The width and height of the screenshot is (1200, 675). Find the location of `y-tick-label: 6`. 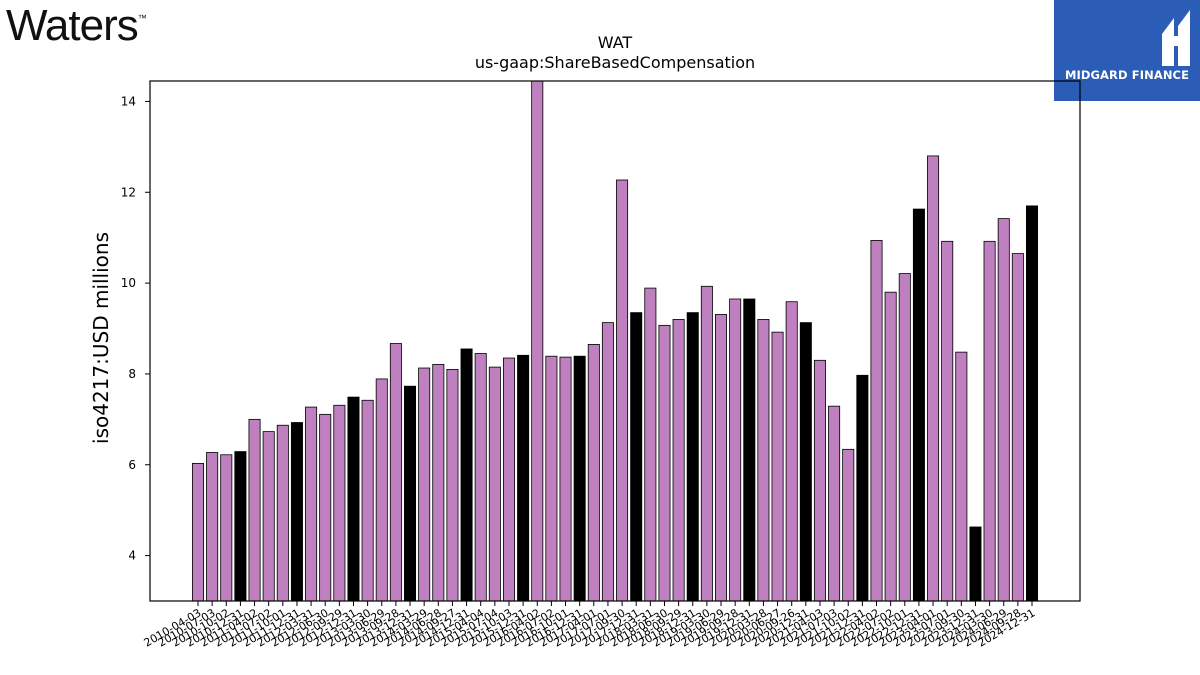

y-tick-label: 6 is located at coordinates (132, 465).